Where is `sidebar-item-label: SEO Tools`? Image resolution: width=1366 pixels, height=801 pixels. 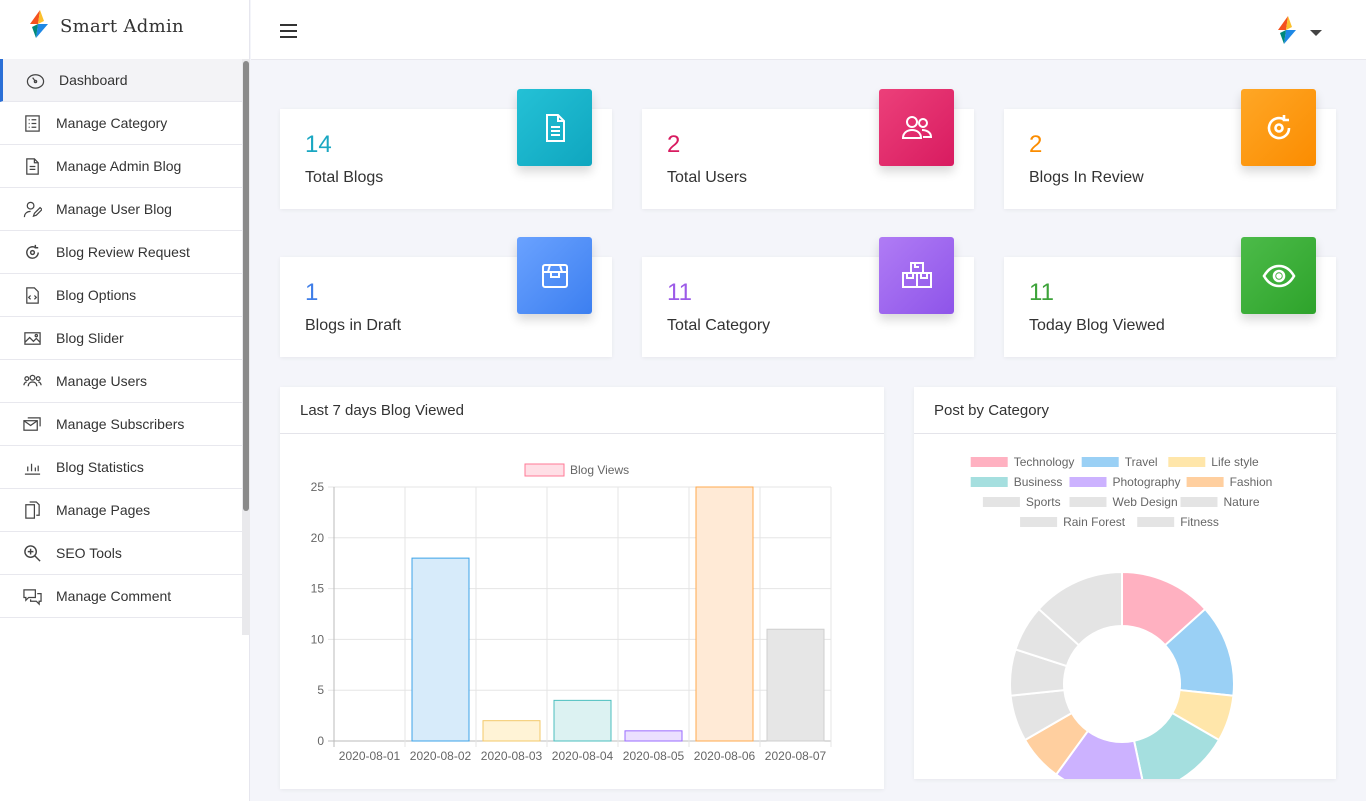 sidebar-item-label: SEO Tools is located at coordinates (89, 553).